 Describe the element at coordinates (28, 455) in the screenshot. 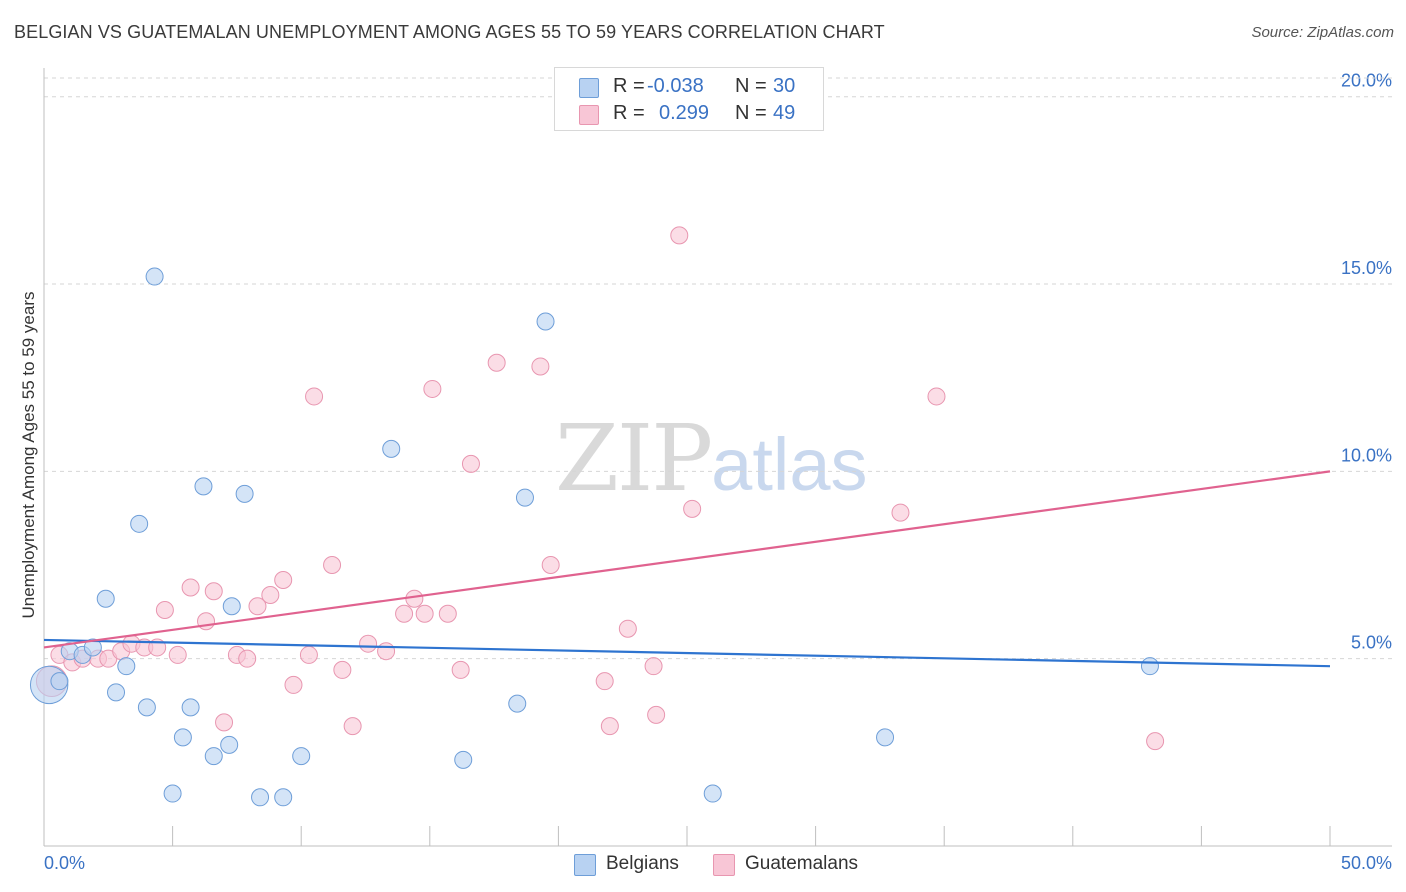

I see `y-axis-label: Unemployment Among Ages 55 to 59 years` at that location.